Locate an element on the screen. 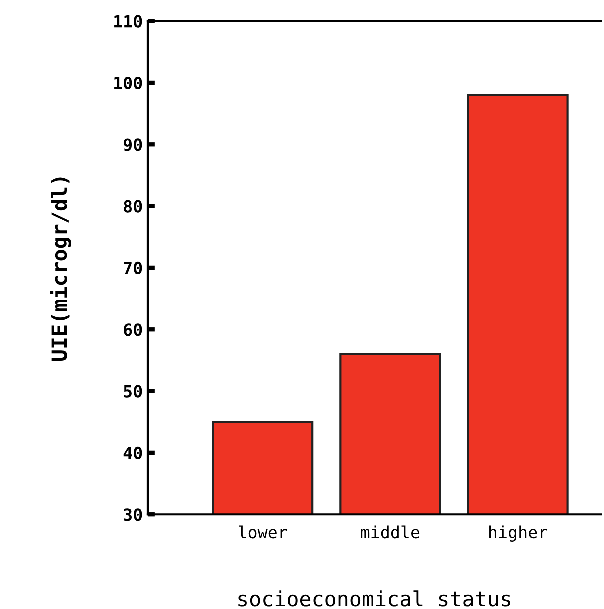  y-tick-label: 50 is located at coordinates (133, 391).